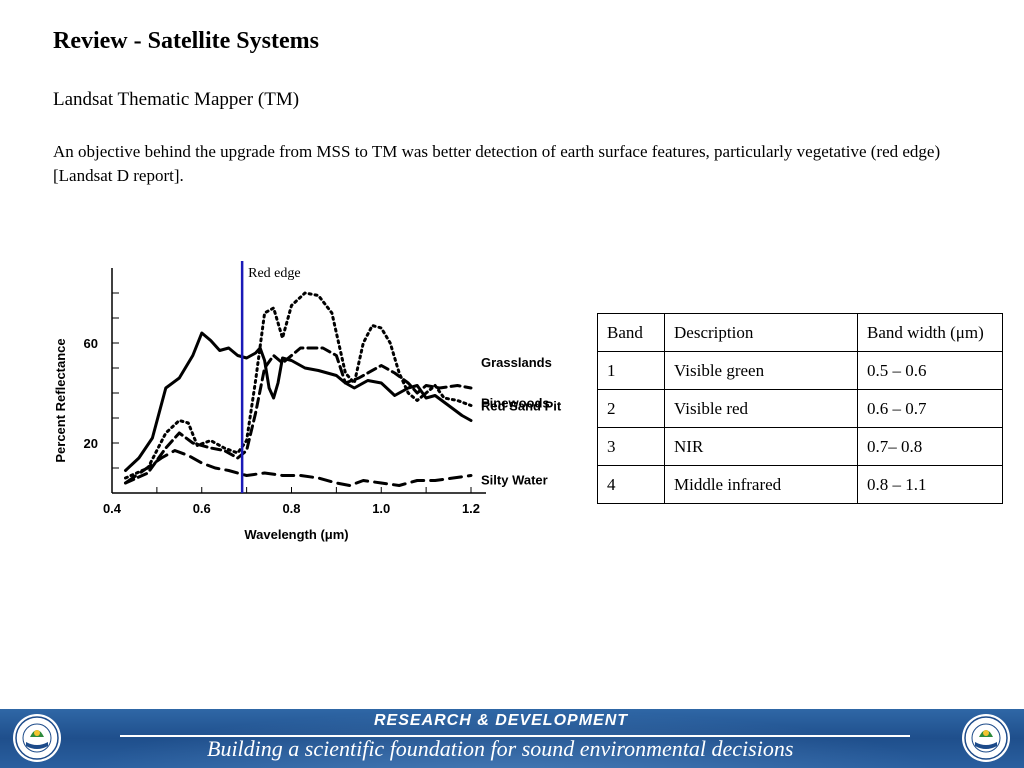 Image resolution: width=1024 pixels, height=768 pixels. I want to click on y-axis-title: Percent Reflectance, so click(60, 400).